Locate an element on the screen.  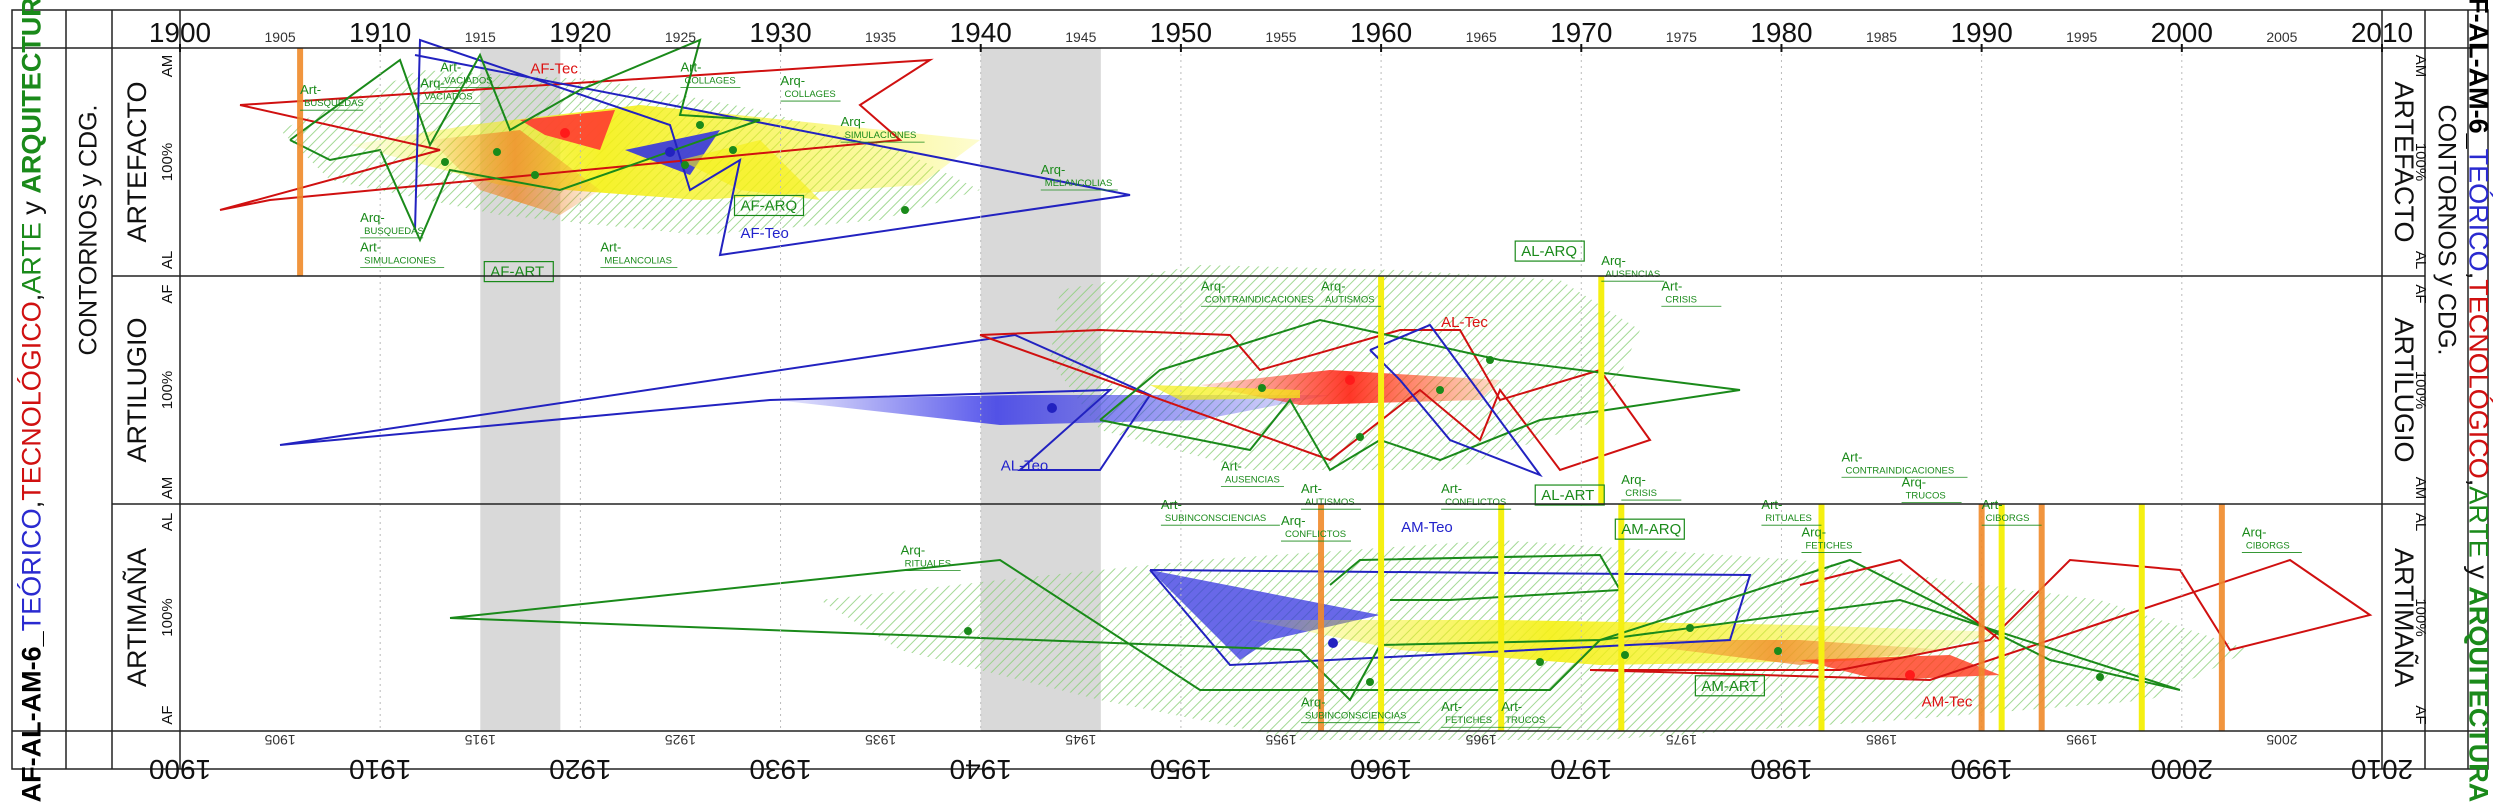
band-bottom-right-2: AF is located at coordinates (2420, 714).